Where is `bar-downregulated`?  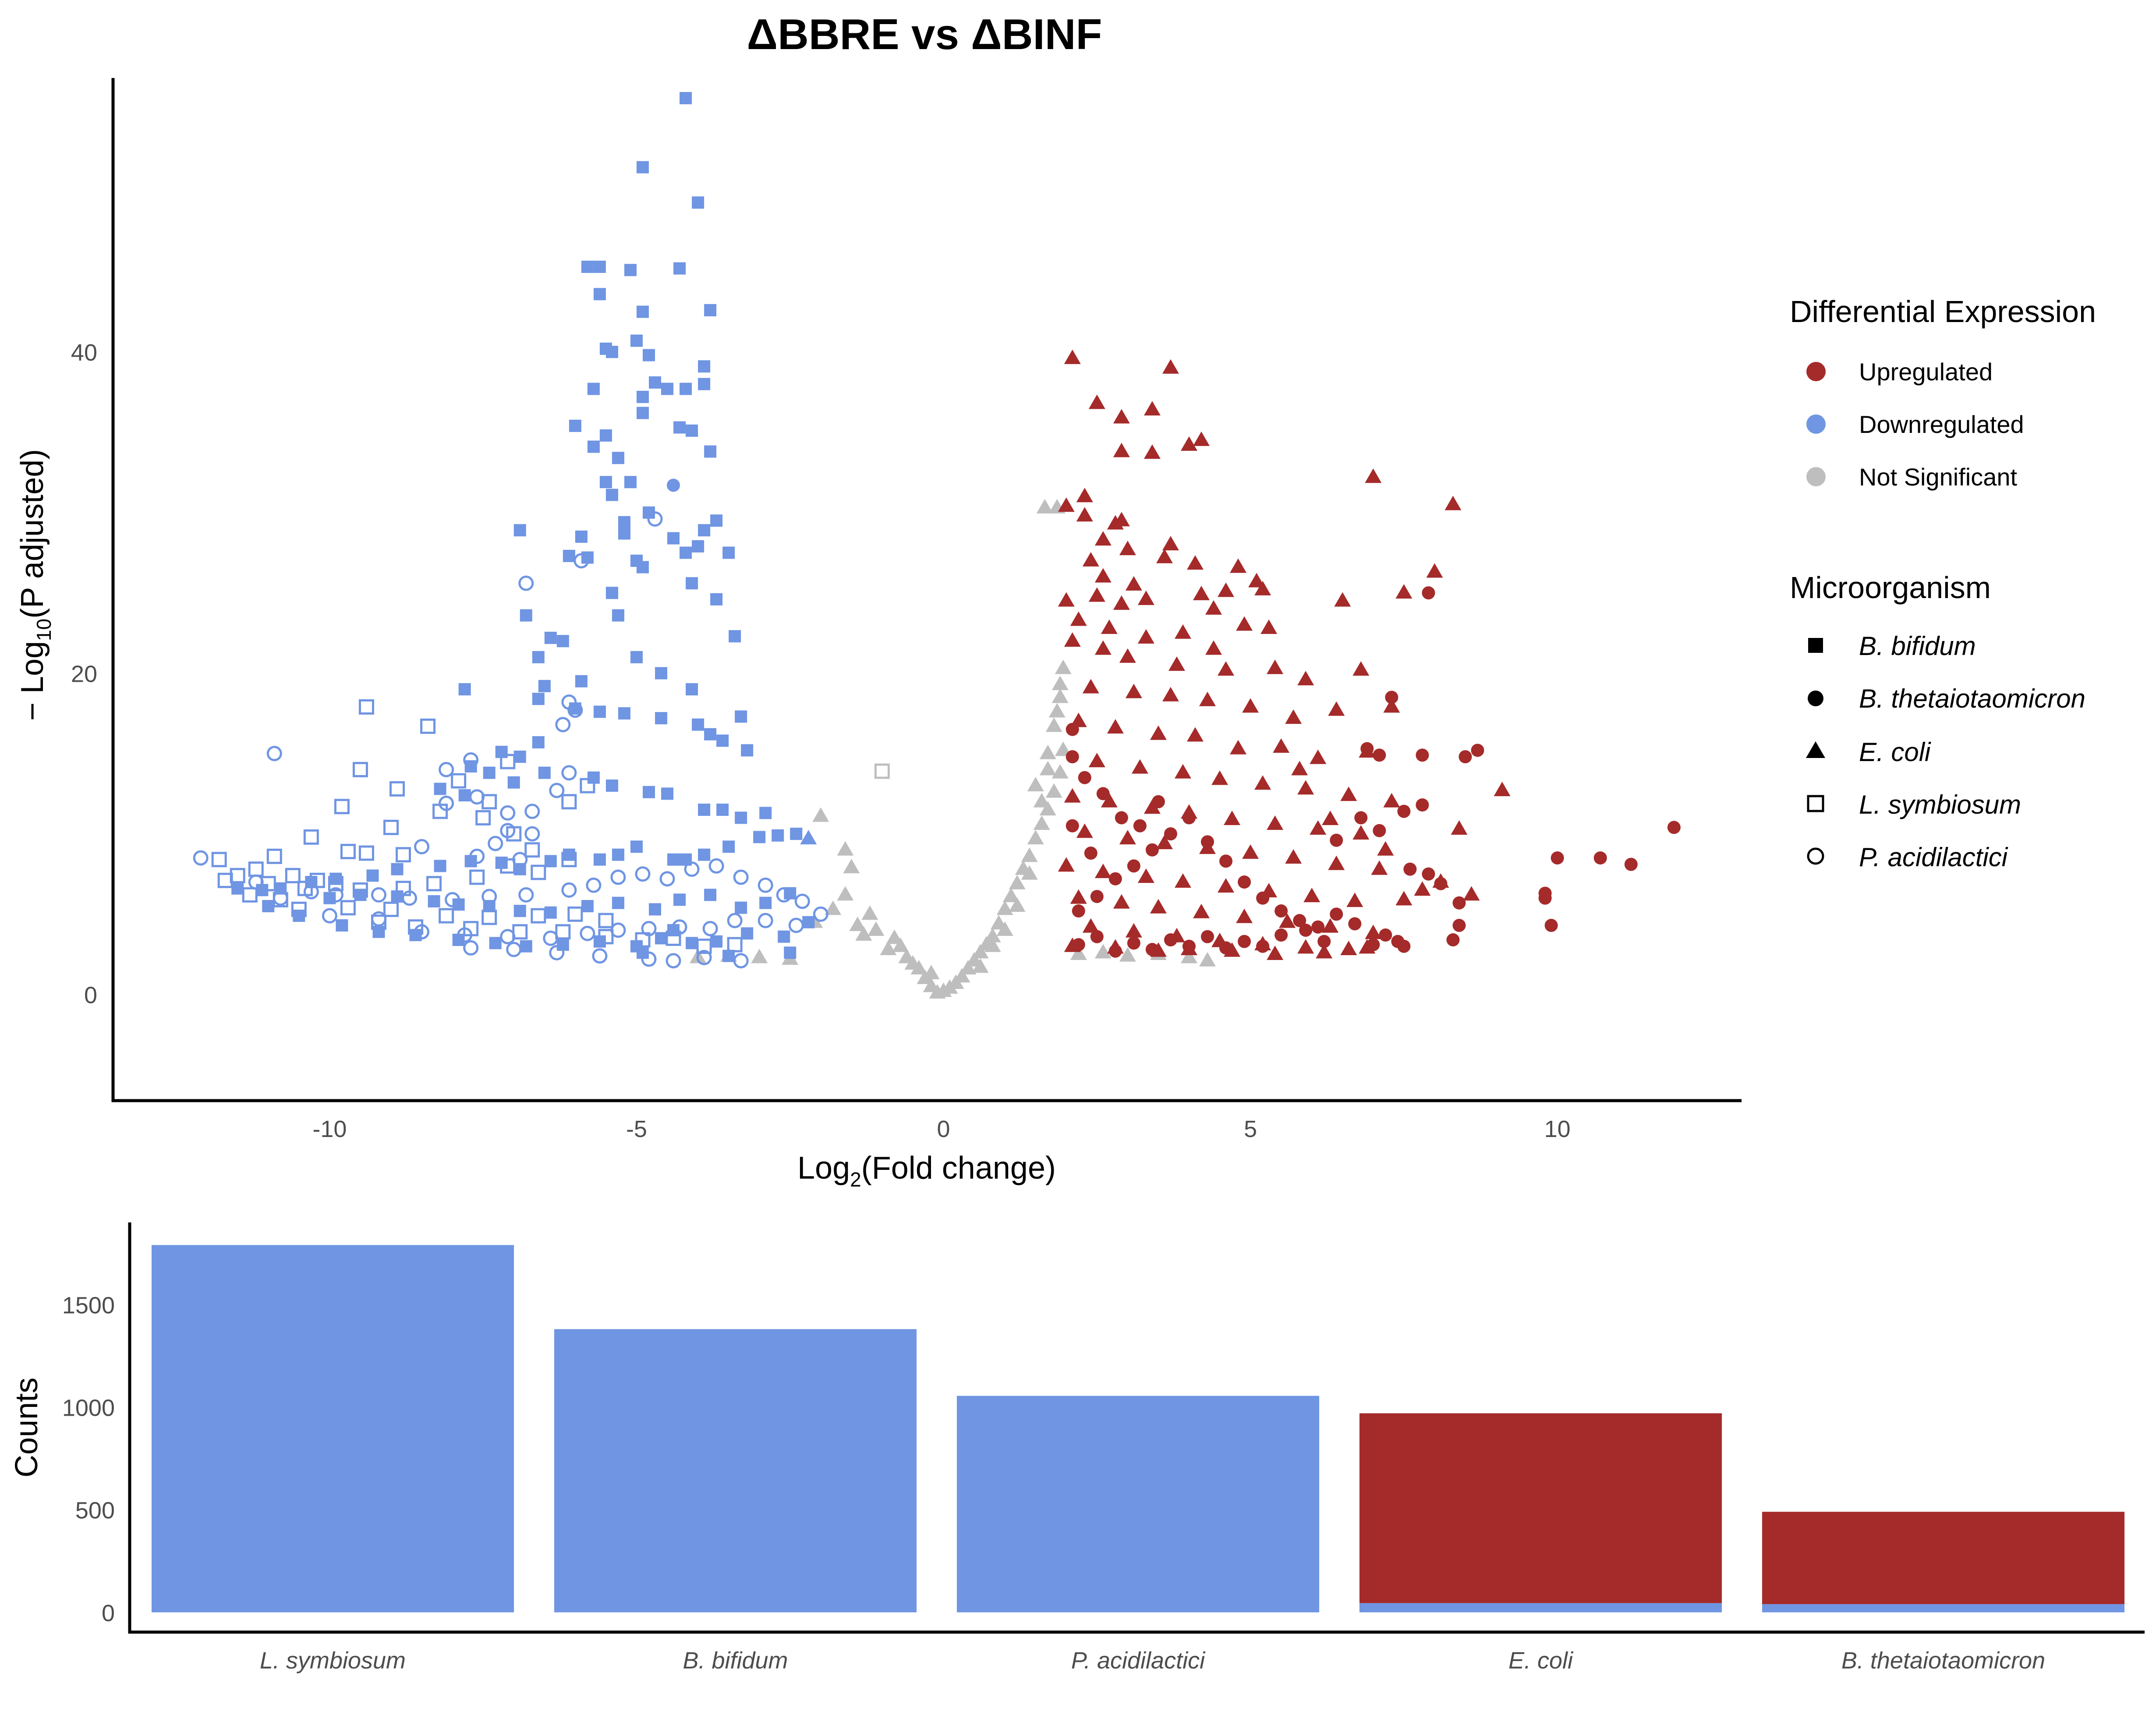
bar-downregulated is located at coordinates (1943, 1608).